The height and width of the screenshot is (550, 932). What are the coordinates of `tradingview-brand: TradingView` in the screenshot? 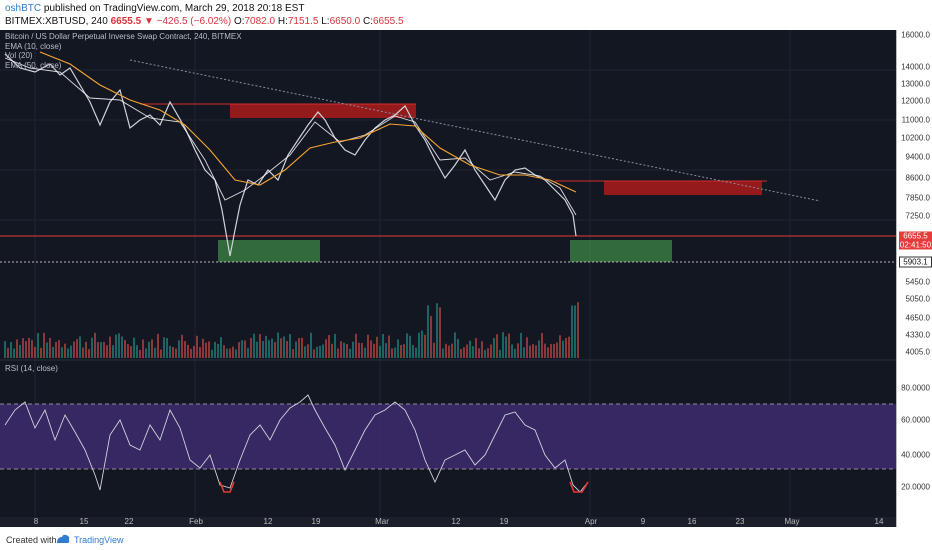 It's located at (99, 540).